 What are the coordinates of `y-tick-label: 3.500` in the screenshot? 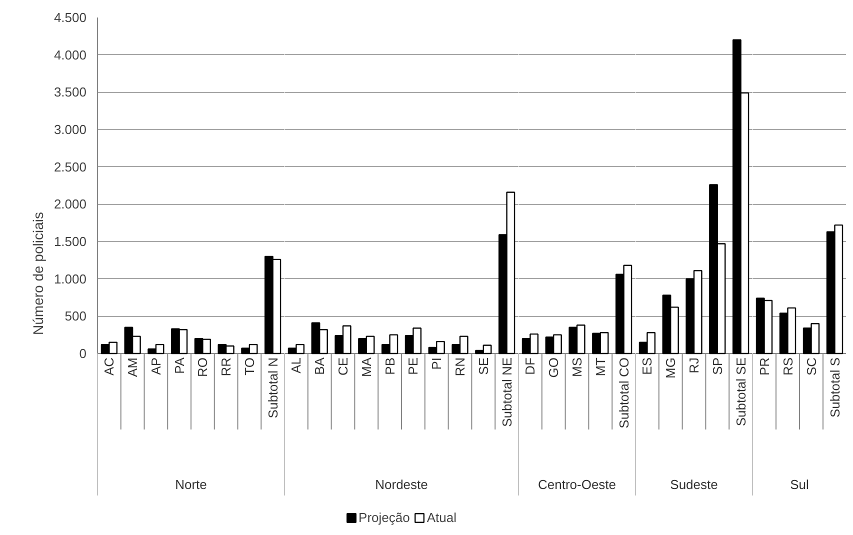 It's located at (70, 92).